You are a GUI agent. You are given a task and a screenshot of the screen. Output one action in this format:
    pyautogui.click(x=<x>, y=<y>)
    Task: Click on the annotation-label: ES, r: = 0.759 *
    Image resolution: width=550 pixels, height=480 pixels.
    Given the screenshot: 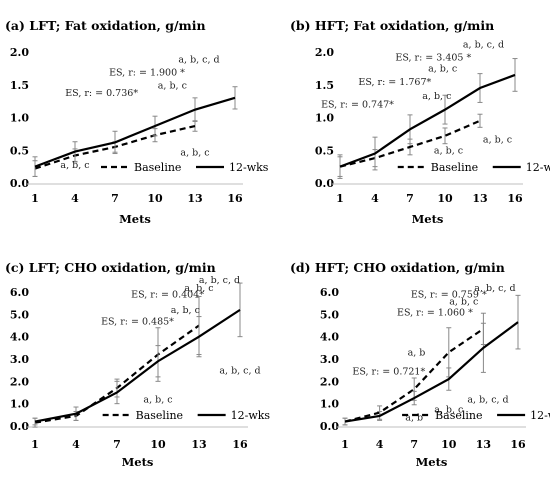 What is the action you would take?
    pyautogui.click(x=449, y=295)
    